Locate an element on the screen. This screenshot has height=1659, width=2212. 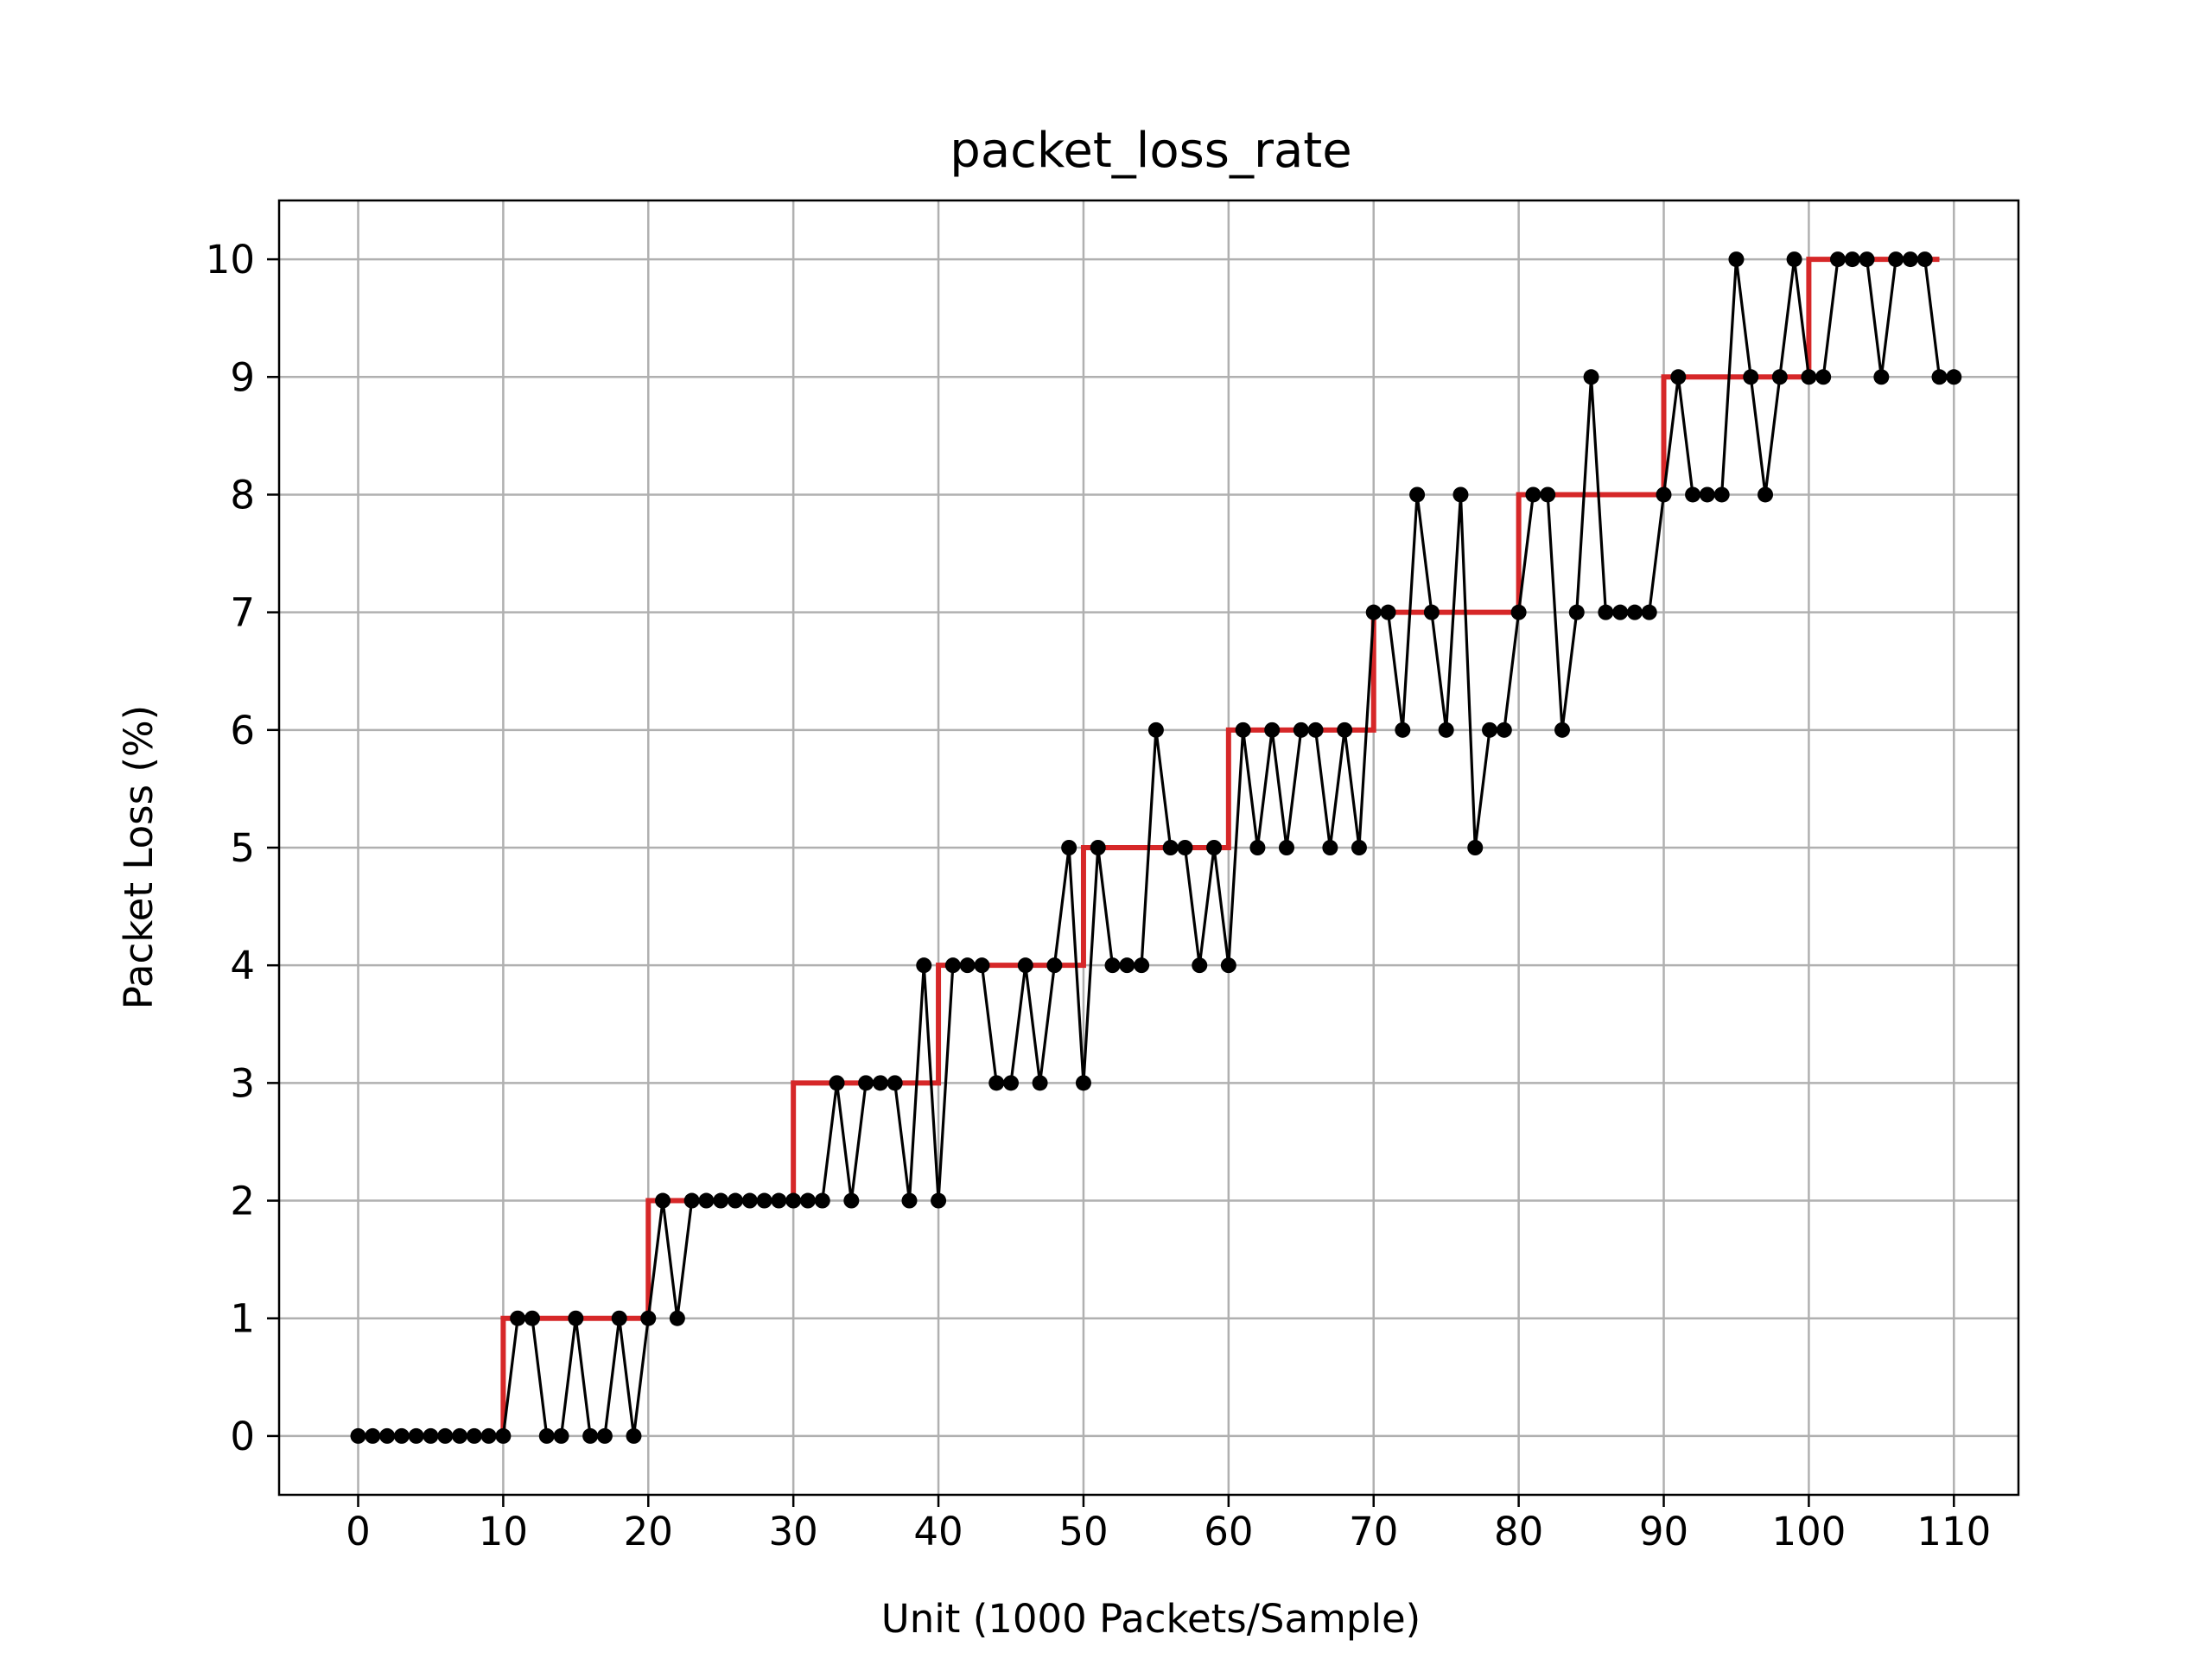
y-tick-label: 3 is located at coordinates (242, 1083).